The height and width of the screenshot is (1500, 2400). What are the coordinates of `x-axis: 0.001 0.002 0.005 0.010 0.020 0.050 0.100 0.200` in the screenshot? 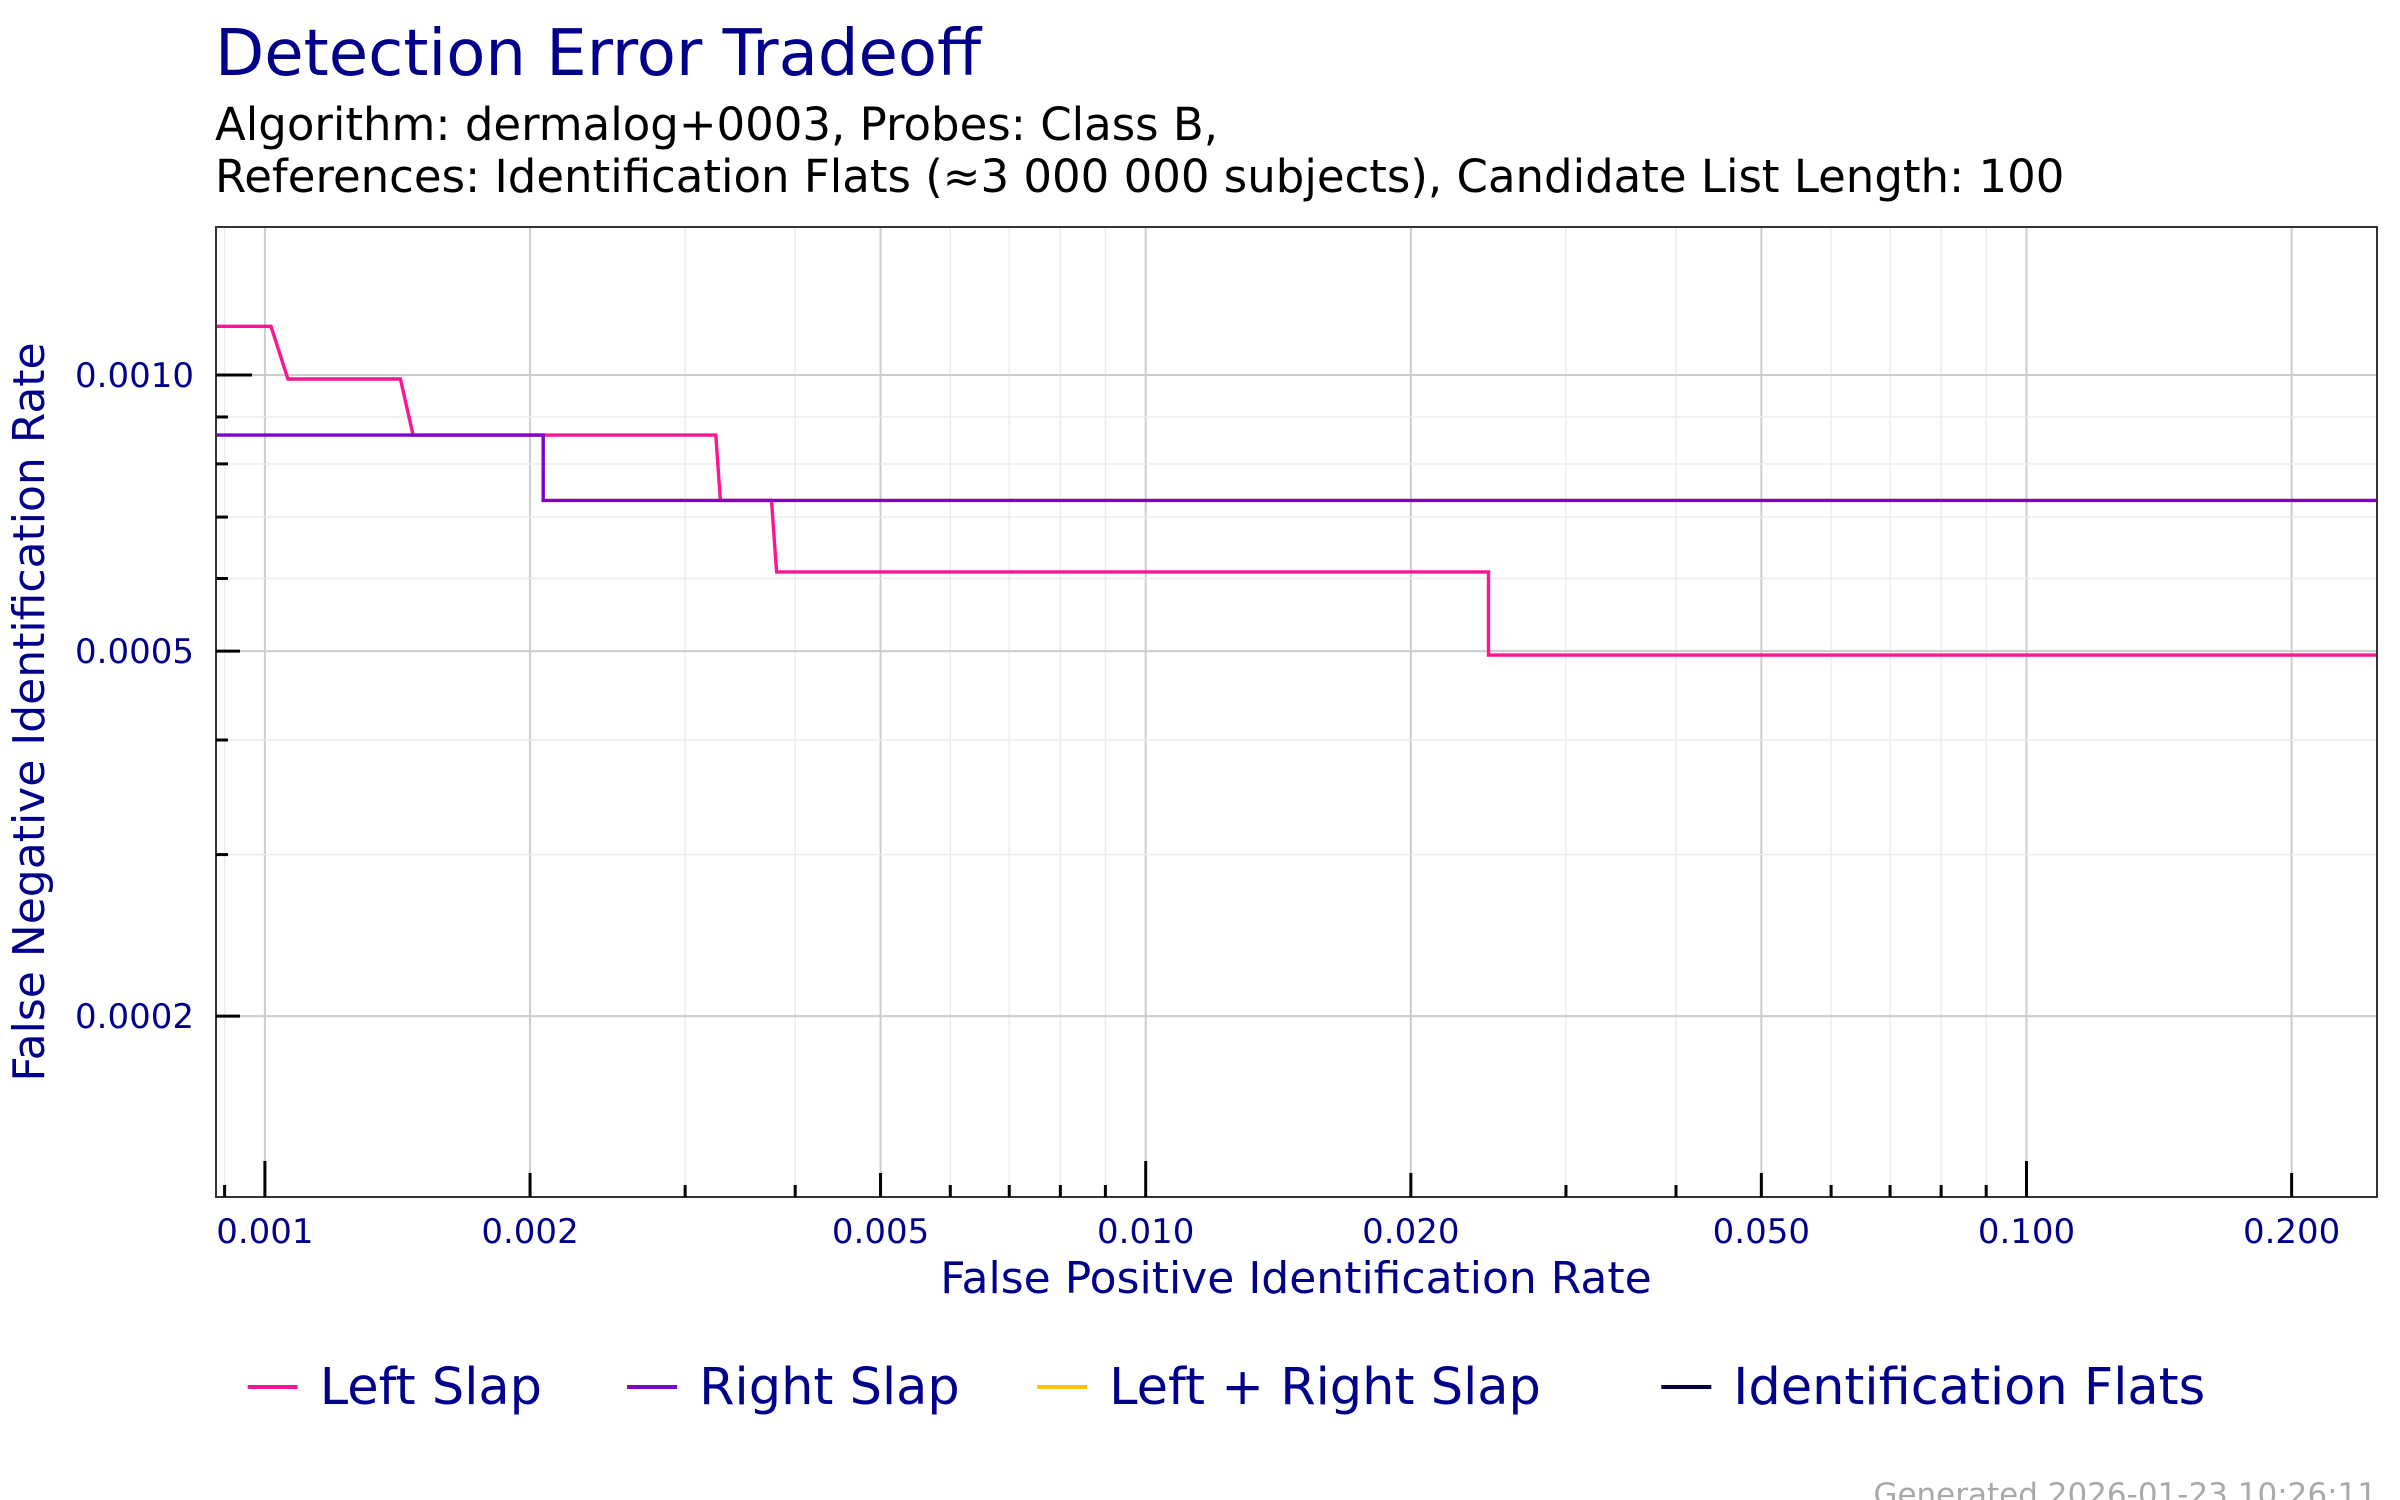 It's located at (1278, 1206).